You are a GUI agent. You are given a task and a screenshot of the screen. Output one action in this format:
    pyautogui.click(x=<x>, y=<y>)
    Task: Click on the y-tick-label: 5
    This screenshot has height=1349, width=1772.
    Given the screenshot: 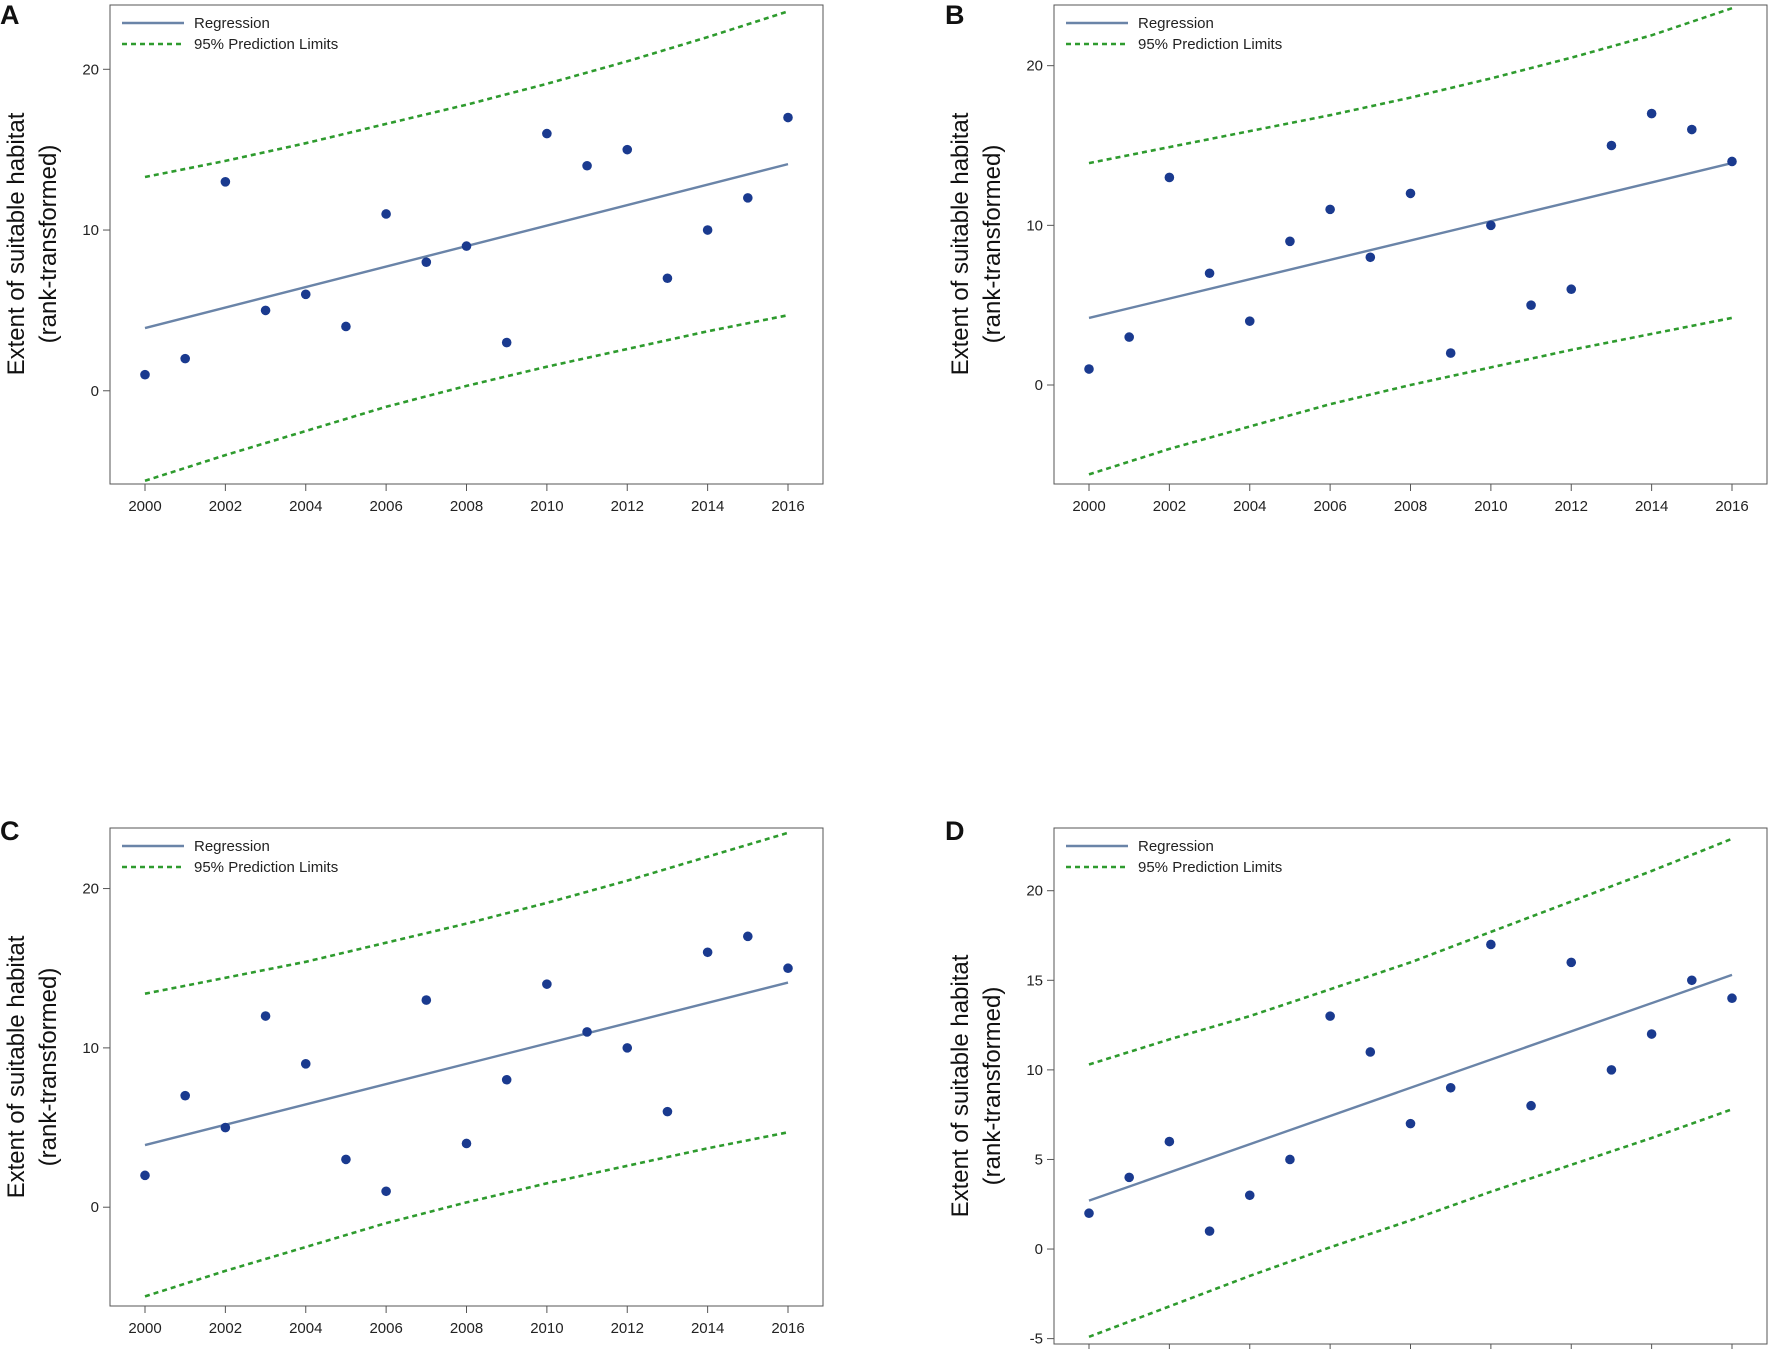 What is the action you would take?
    pyautogui.click(x=1039, y=1159)
    